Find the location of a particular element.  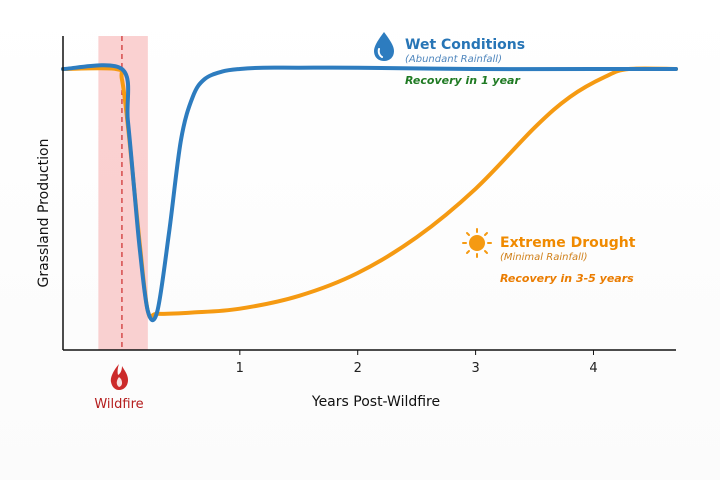

wet-recovery-note: Recovery in 1 year is located at coordinates (462, 80).